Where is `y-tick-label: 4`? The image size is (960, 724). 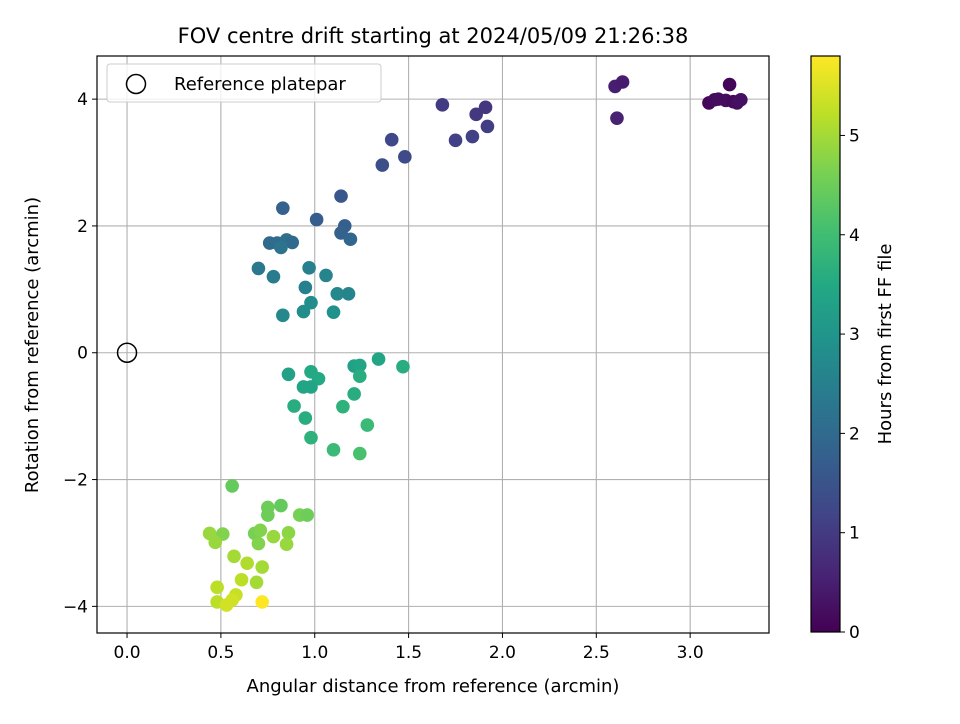 y-tick-label: 4 is located at coordinates (82, 100).